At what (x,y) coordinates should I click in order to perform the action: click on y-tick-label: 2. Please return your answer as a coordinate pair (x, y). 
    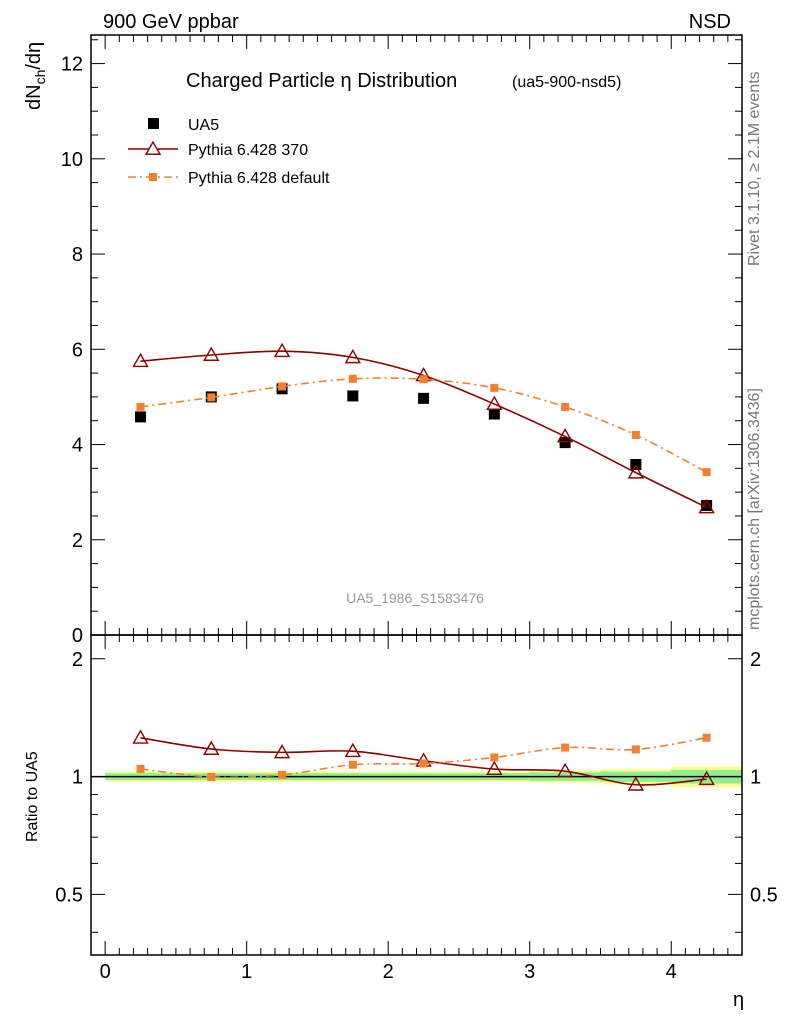
    Looking at the image, I should click on (77, 541).